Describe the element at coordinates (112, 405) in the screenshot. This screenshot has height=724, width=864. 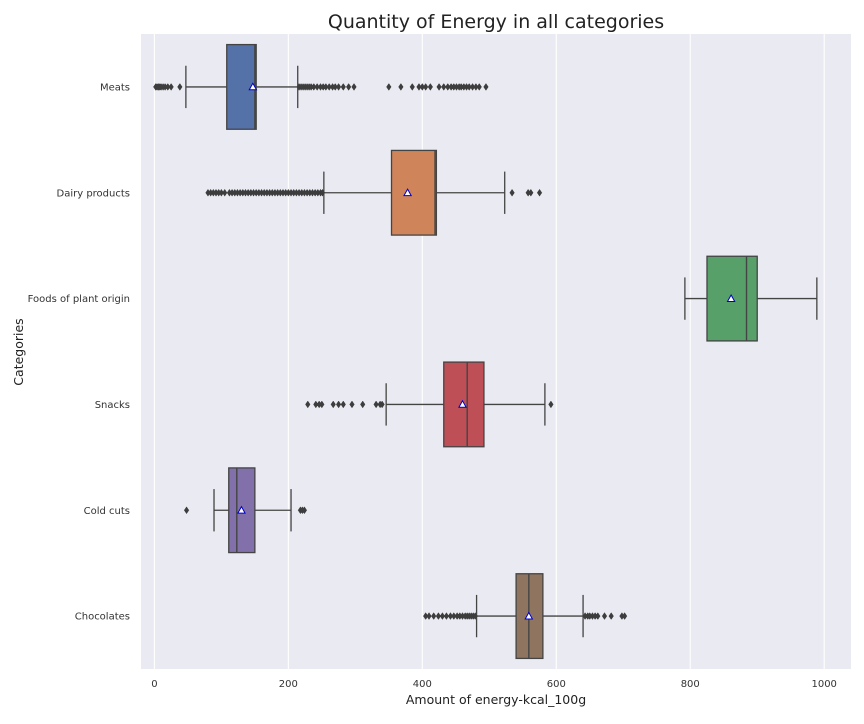
I see `y-tick-label: Snacks` at that location.